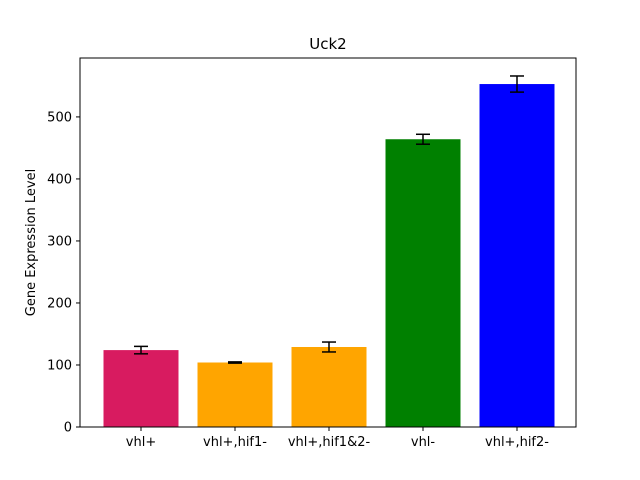 The image size is (640, 480). What do you see at coordinates (517, 442) in the screenshot?
I see `x-tick-label: vhl+,hif2-` at bounding box center [517, 442].